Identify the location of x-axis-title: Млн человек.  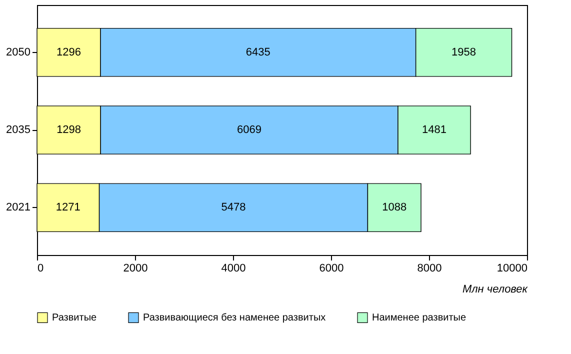
(495, 290).